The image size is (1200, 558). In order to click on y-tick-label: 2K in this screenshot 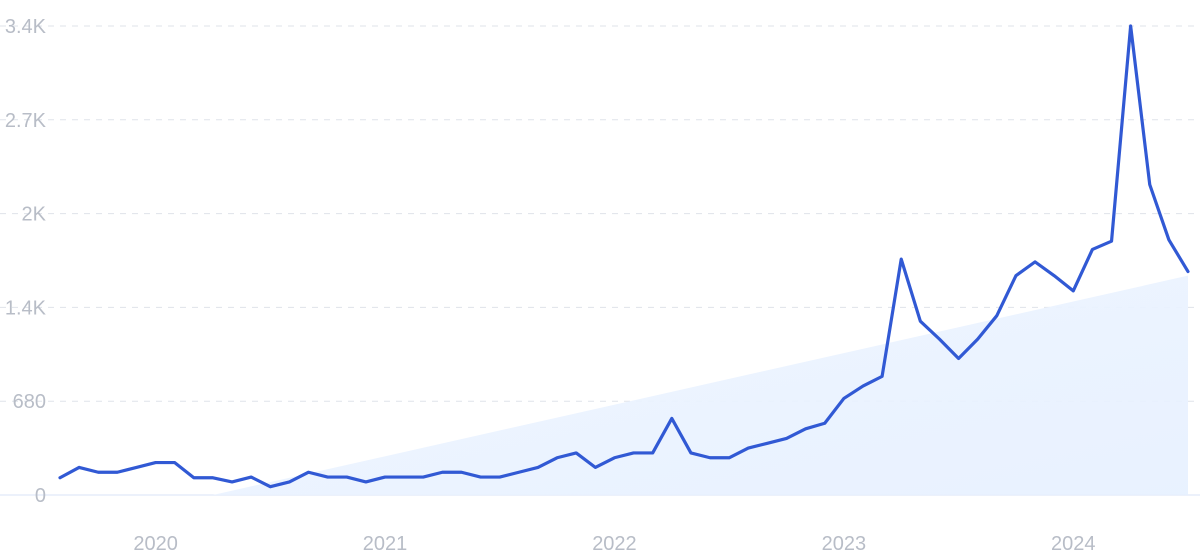, I will do `click(34, 215)`.